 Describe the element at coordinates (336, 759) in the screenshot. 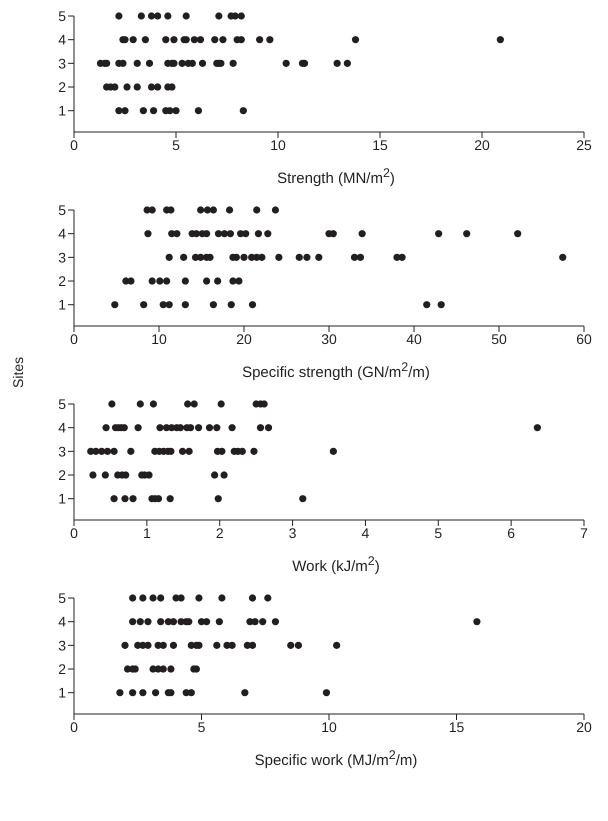

I see `x-axis-title: Specific work (MJ/m$^{2}$/m)` at that location.